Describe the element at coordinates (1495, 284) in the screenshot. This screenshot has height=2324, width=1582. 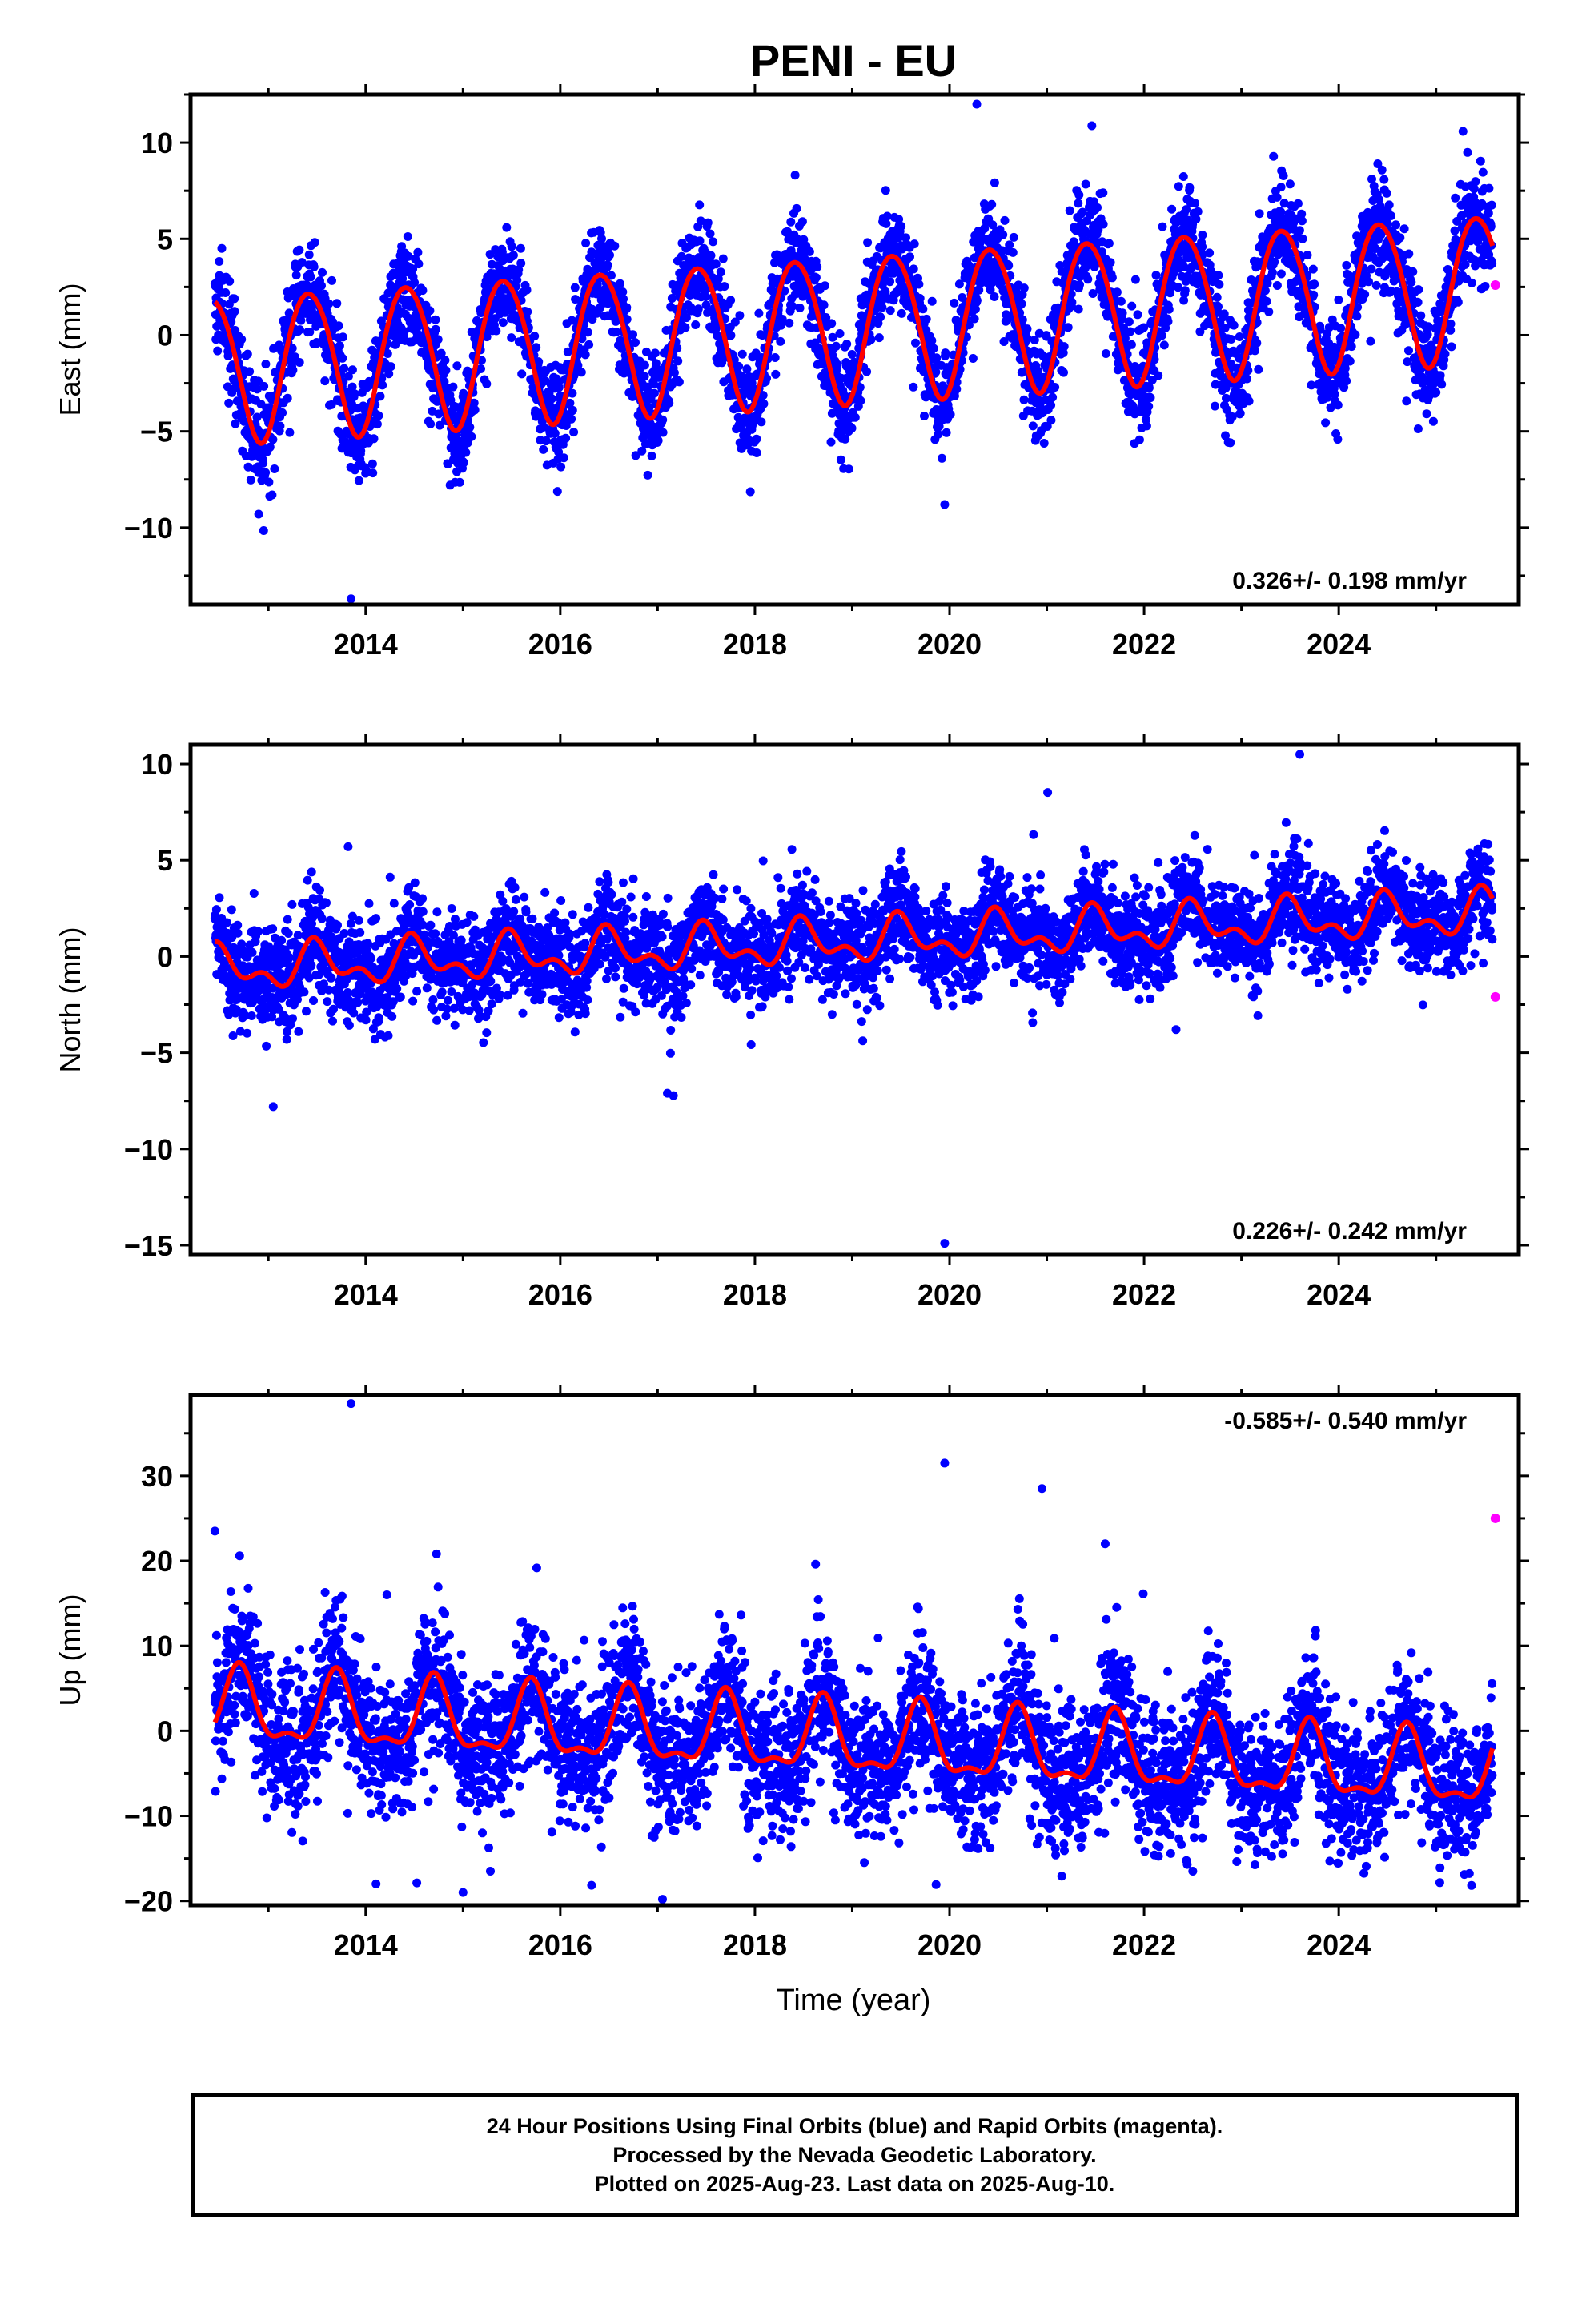
I see `rapid-orbit-point` at that location.